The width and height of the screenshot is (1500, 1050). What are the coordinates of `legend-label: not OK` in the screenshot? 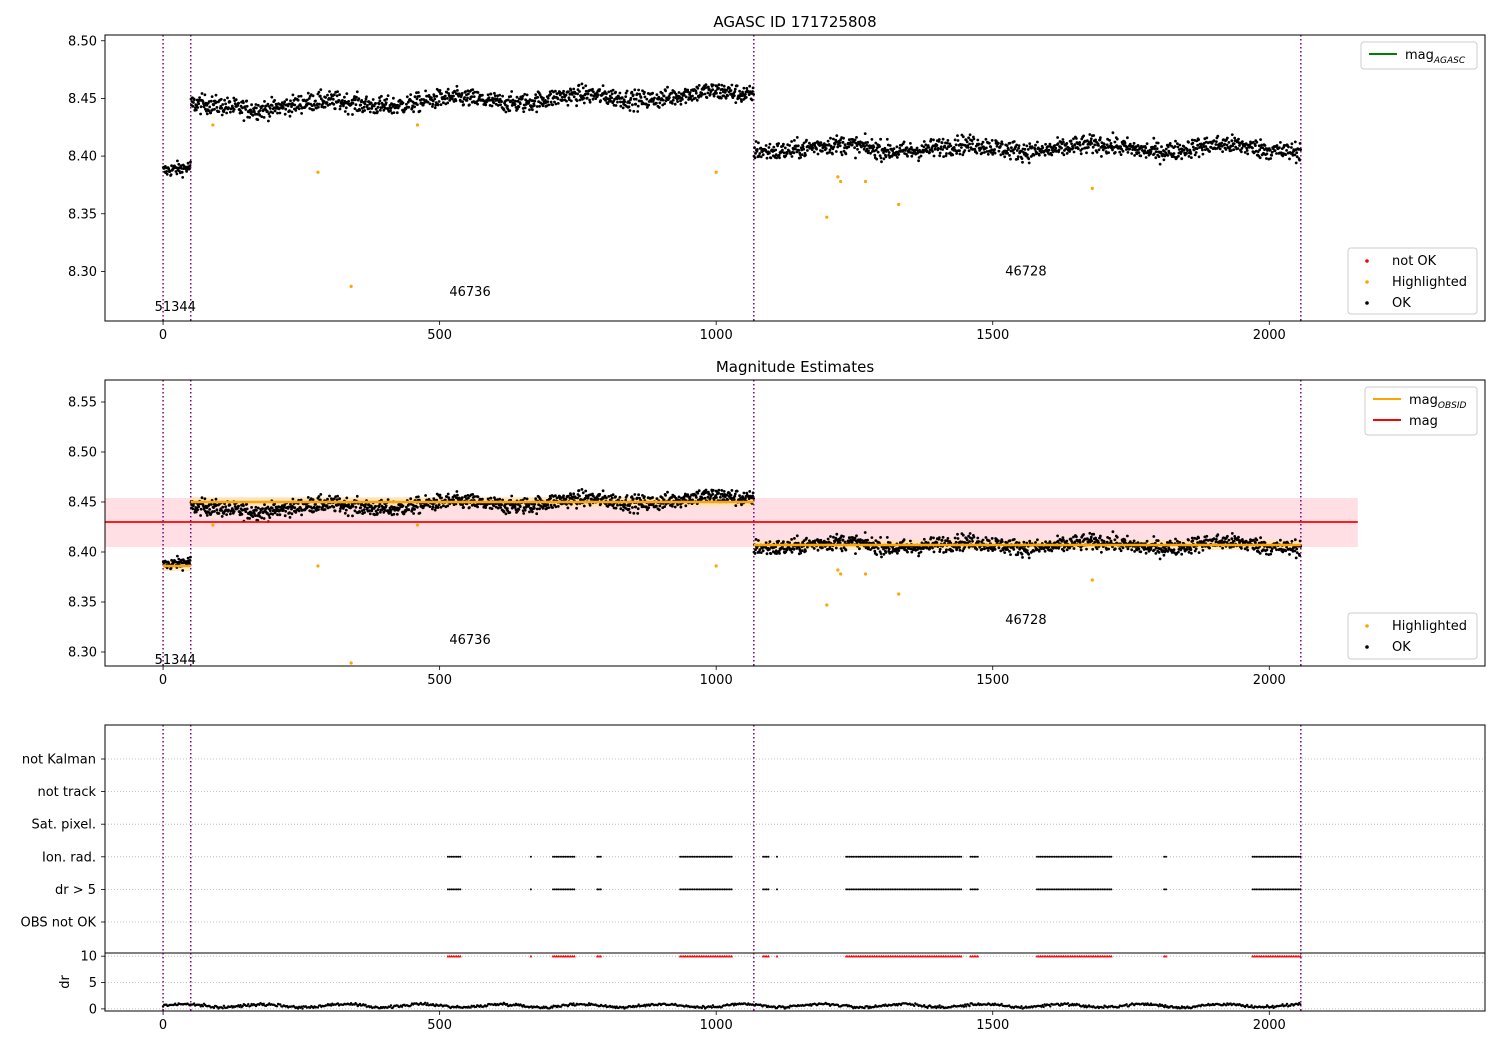 It's located at (1414, 261).